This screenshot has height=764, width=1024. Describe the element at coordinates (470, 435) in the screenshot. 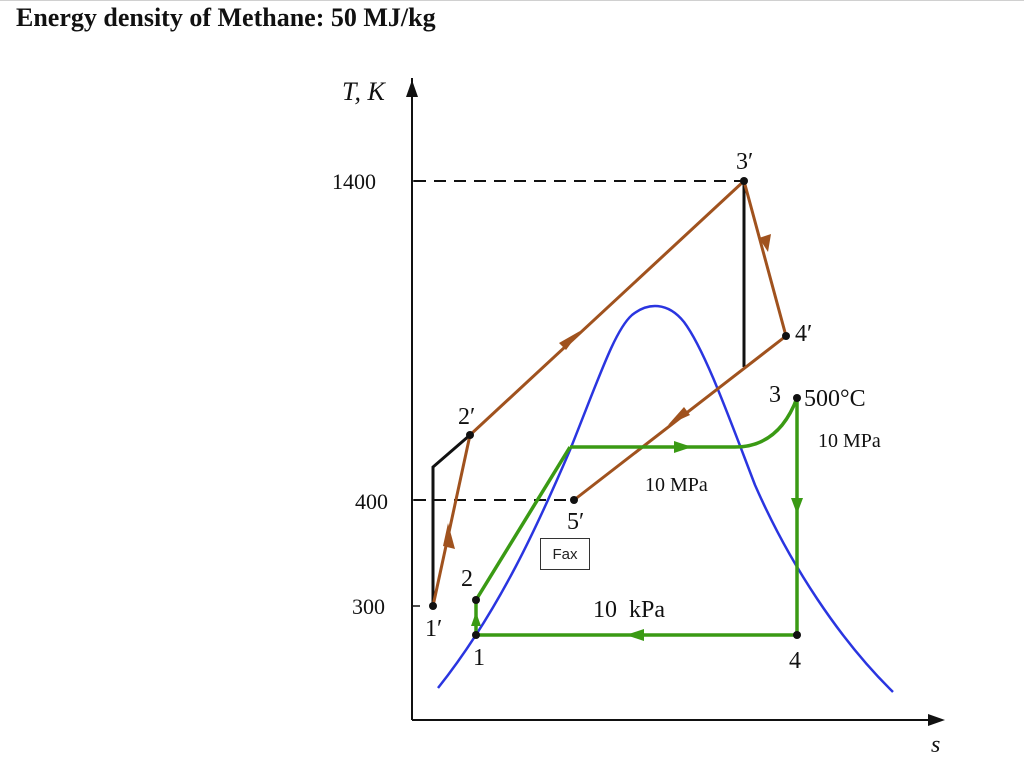

I see `point-2p-marker` at that location.